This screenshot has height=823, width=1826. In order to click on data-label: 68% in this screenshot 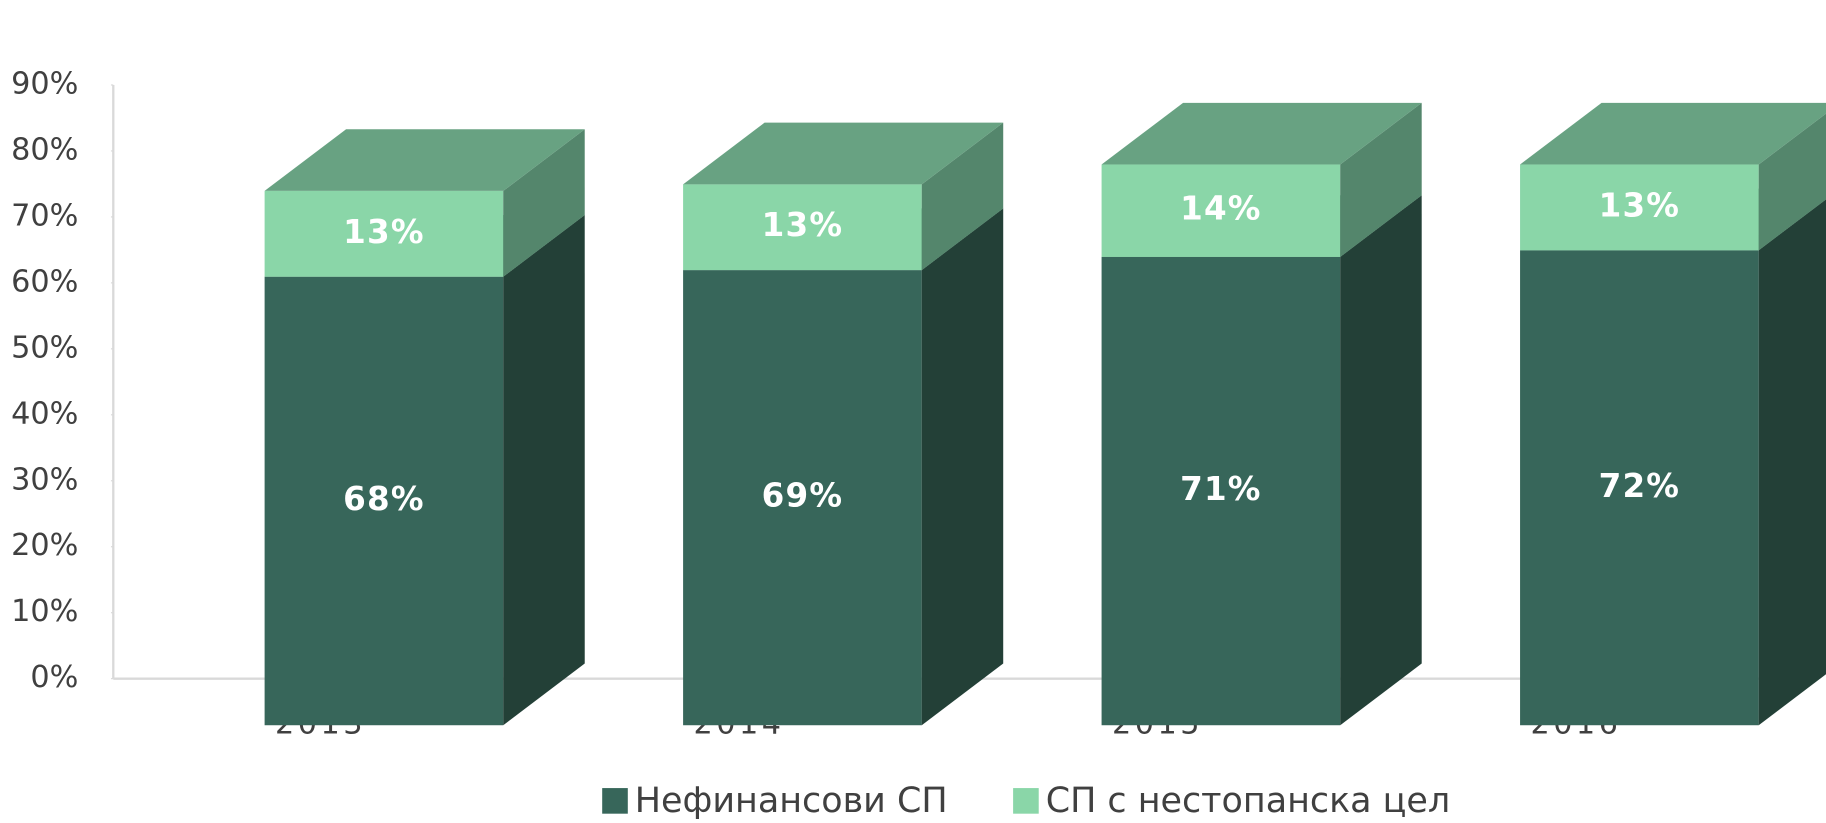, I will do `click(383, 499)`.